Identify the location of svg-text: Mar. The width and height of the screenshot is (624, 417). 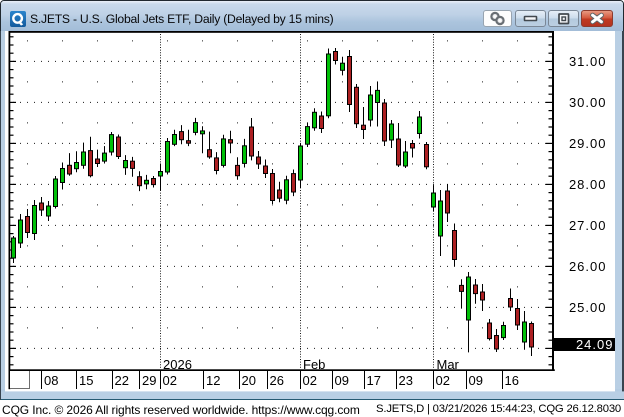
(448, 364).